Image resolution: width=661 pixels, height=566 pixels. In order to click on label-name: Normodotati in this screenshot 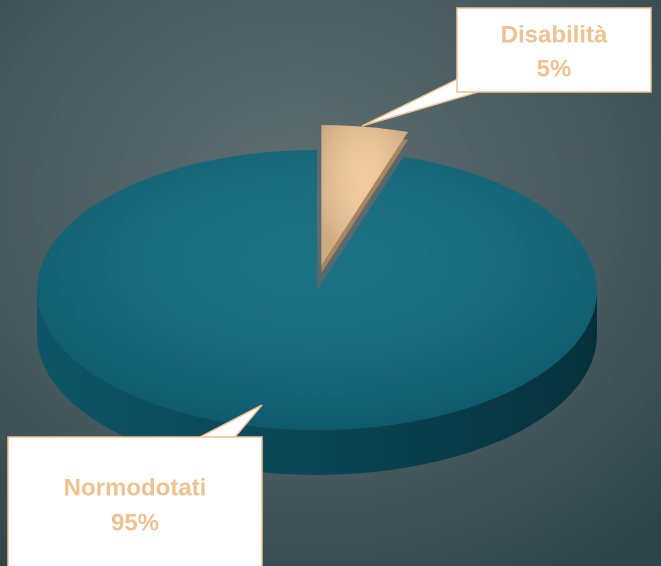, I will do `click(135, 487)`.